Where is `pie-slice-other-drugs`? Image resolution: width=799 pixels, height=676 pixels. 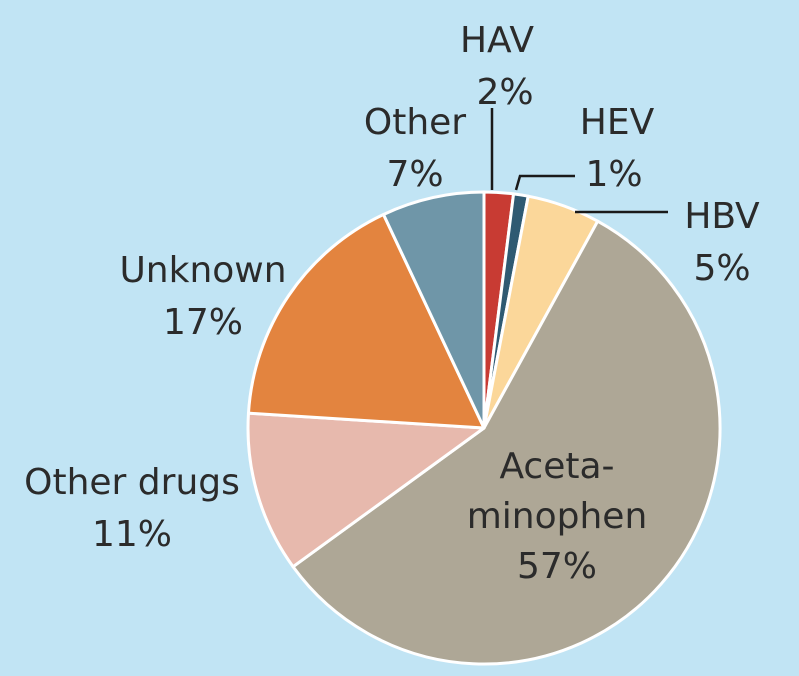
pie-slice-other-drugs is located at coordinates (366, 490).